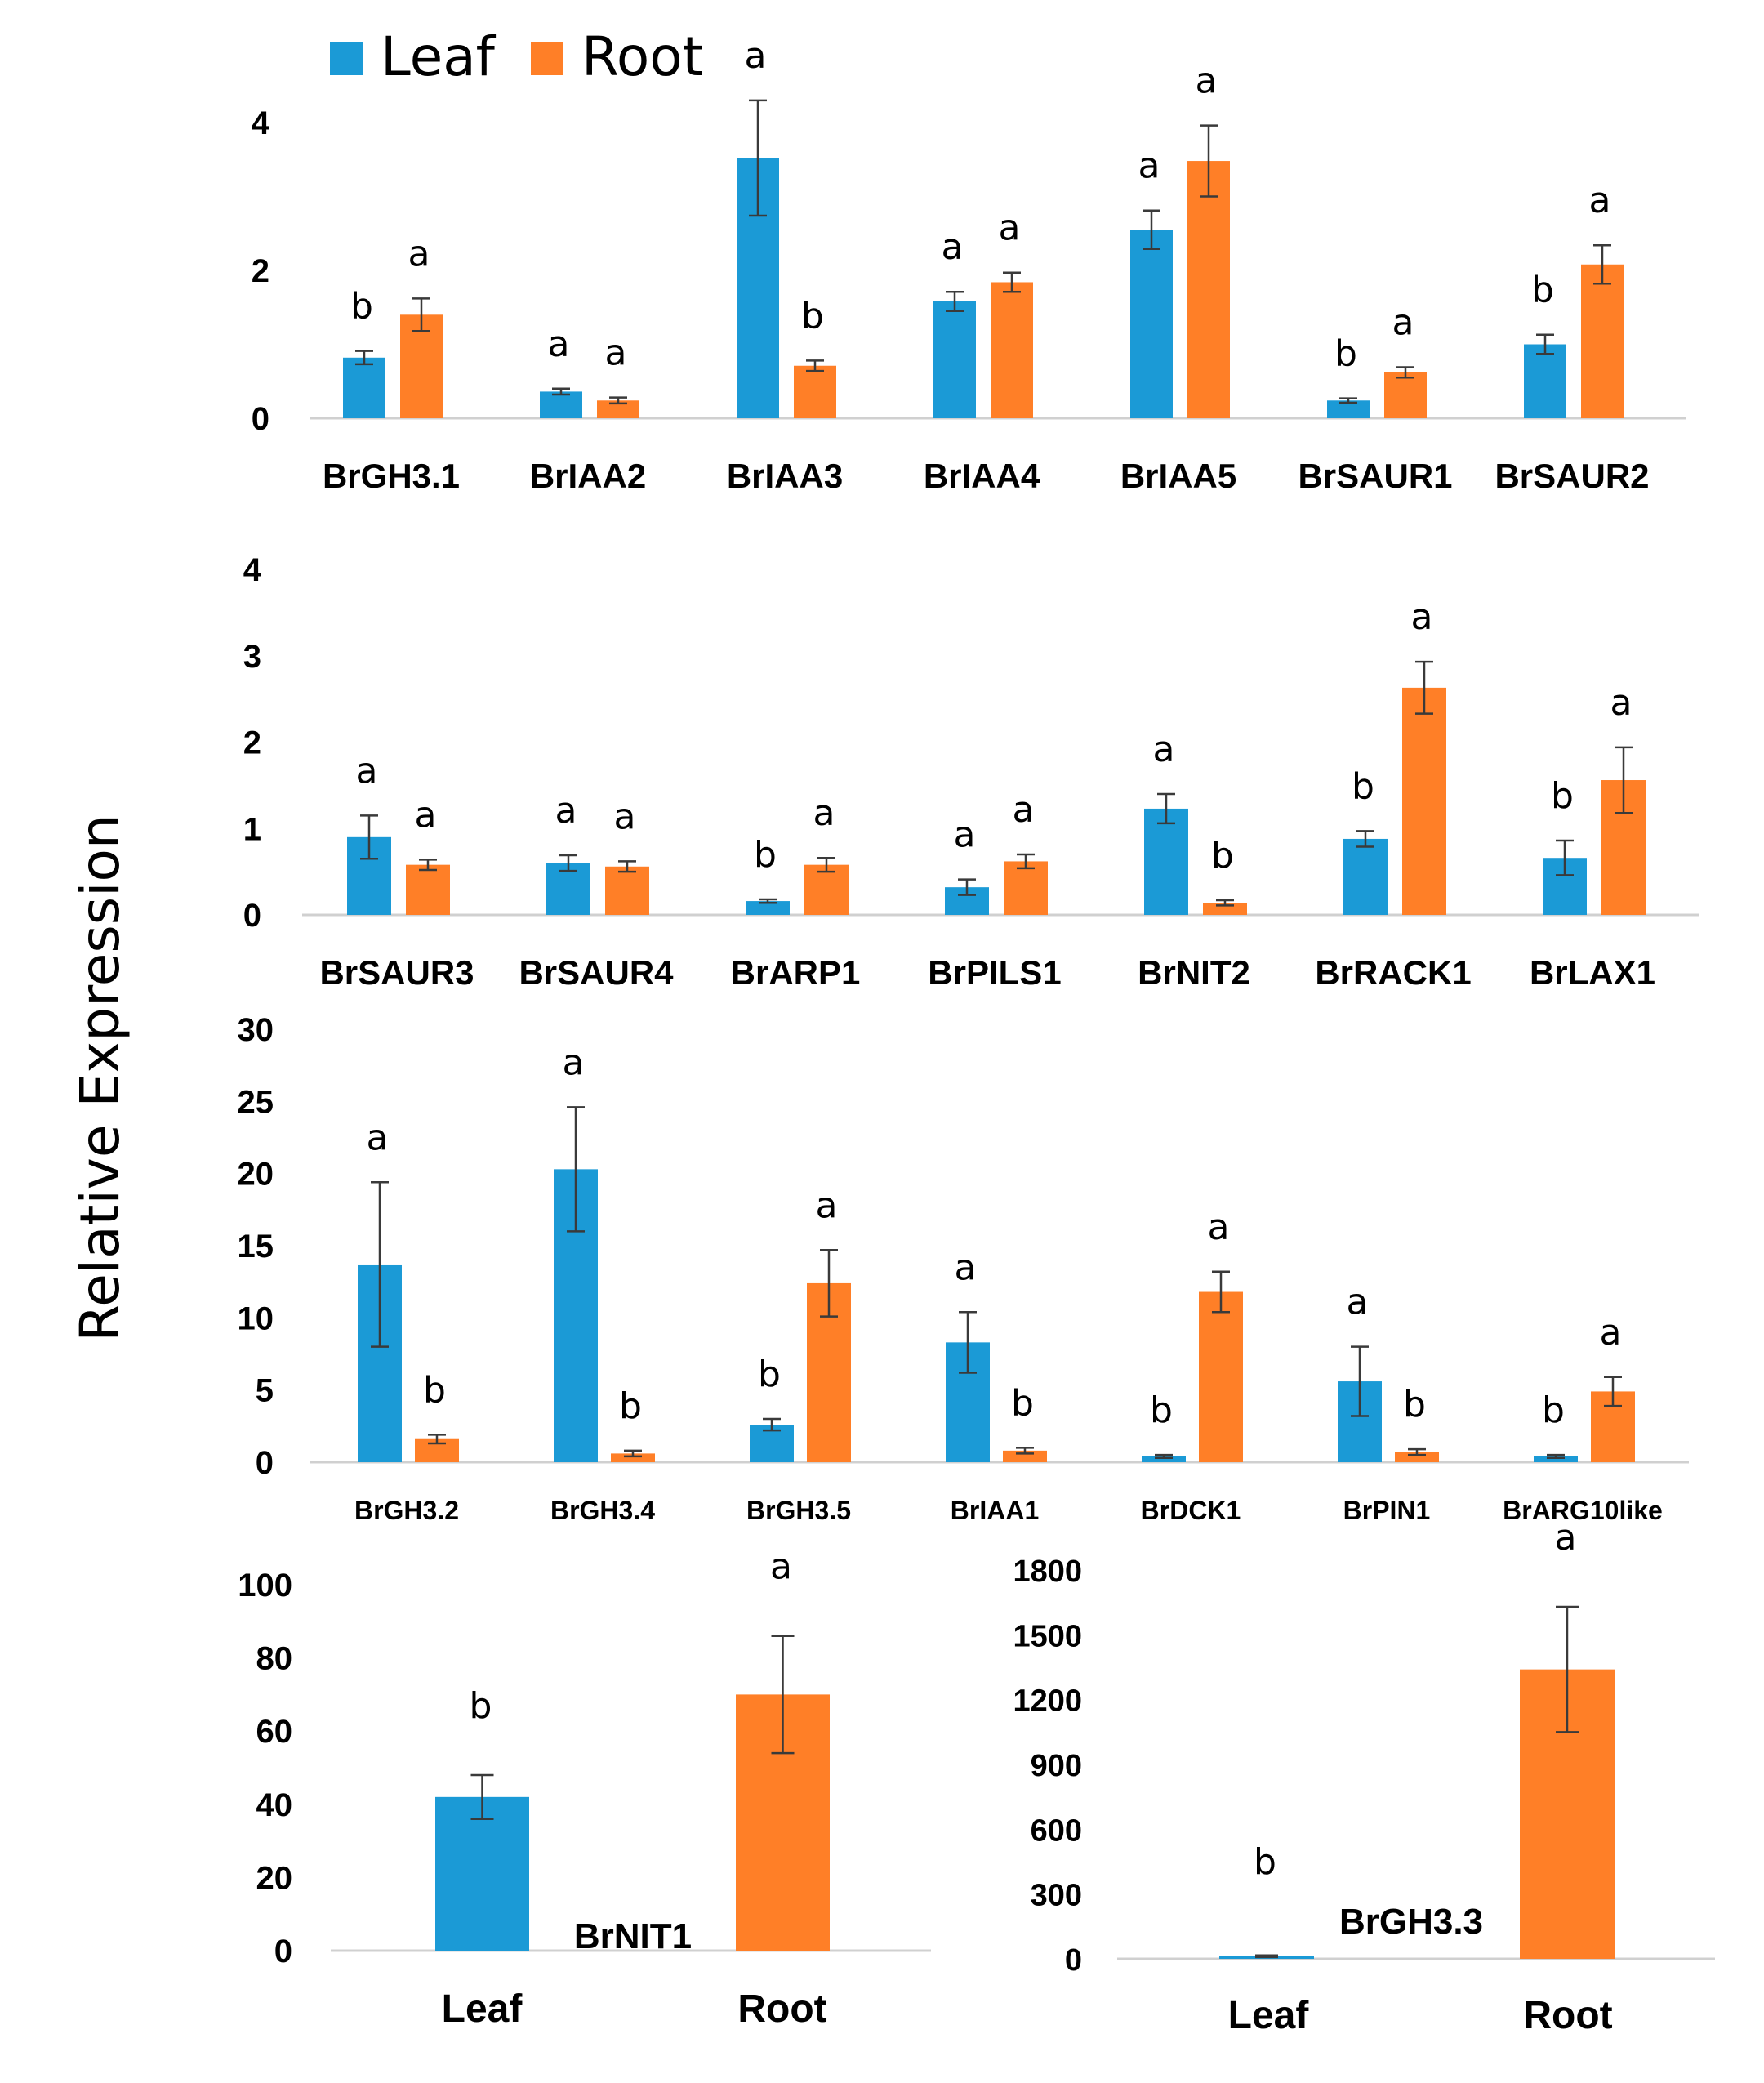 The height and width of the screenshot is (2083, 1764). I want to click on bar-leaf-BrARG10like, so click(1556, 1459).